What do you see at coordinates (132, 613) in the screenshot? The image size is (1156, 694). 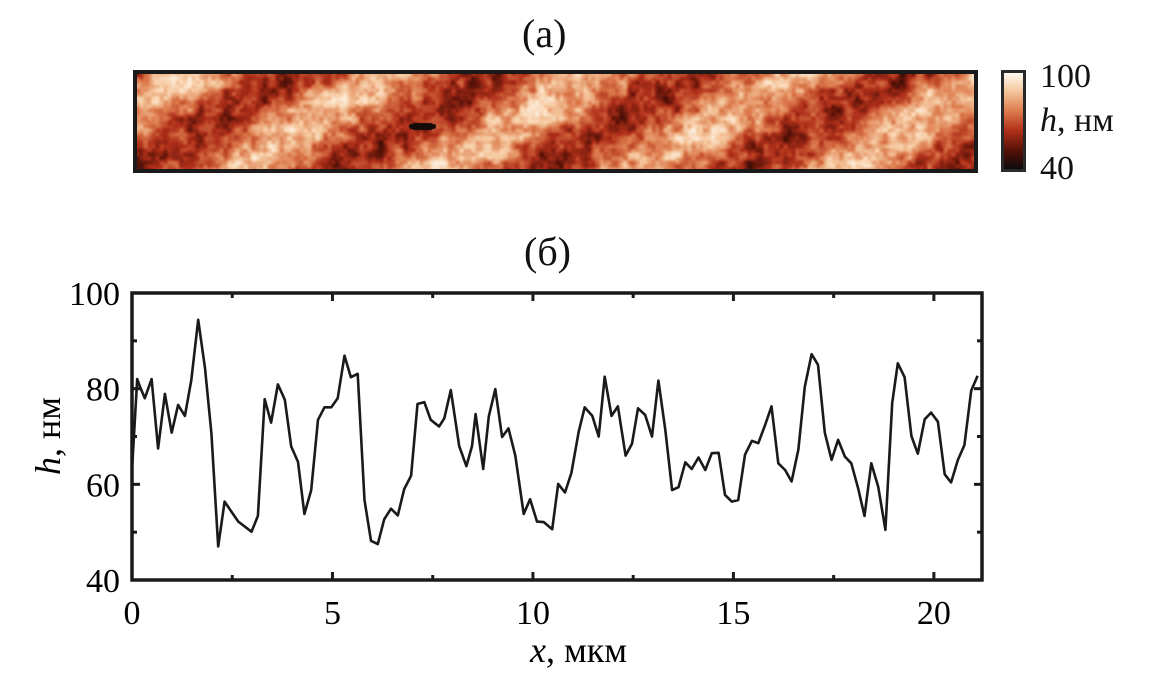 I see `x-tick-label: 0` at bounding box center [132, 613].